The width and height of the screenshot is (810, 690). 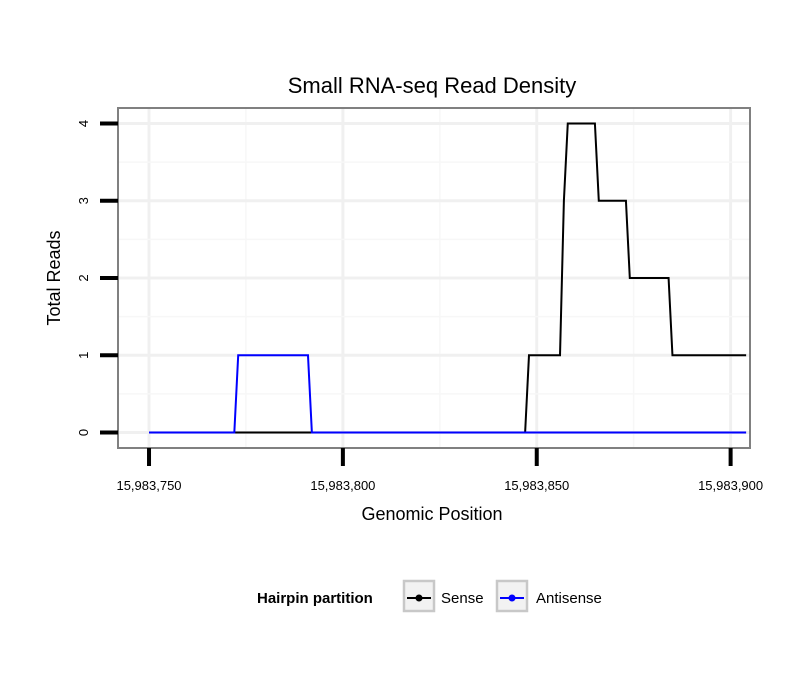 I want to click on legend-label-antisense: Antisense, so click(x=569, y=598).